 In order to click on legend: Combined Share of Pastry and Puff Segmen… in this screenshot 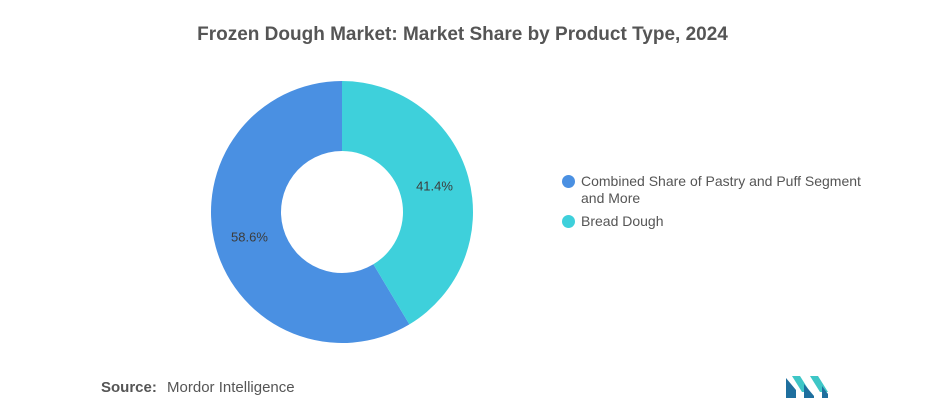, I will do `click(722, 204)`.